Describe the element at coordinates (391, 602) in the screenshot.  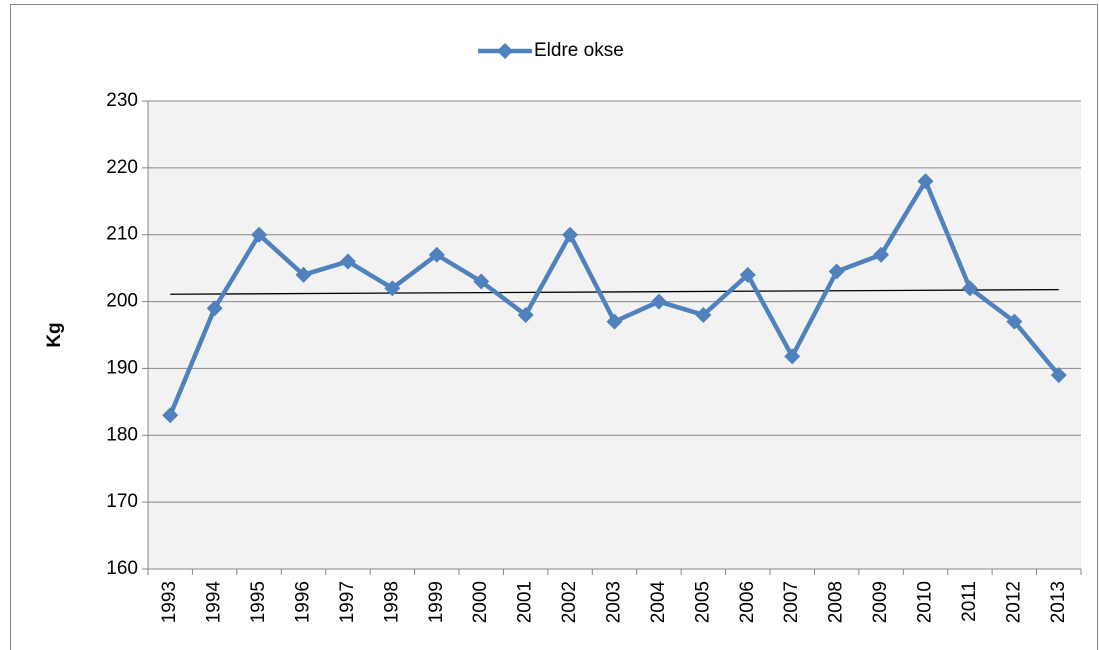
I see `x-tick-label: 1998` at that location.